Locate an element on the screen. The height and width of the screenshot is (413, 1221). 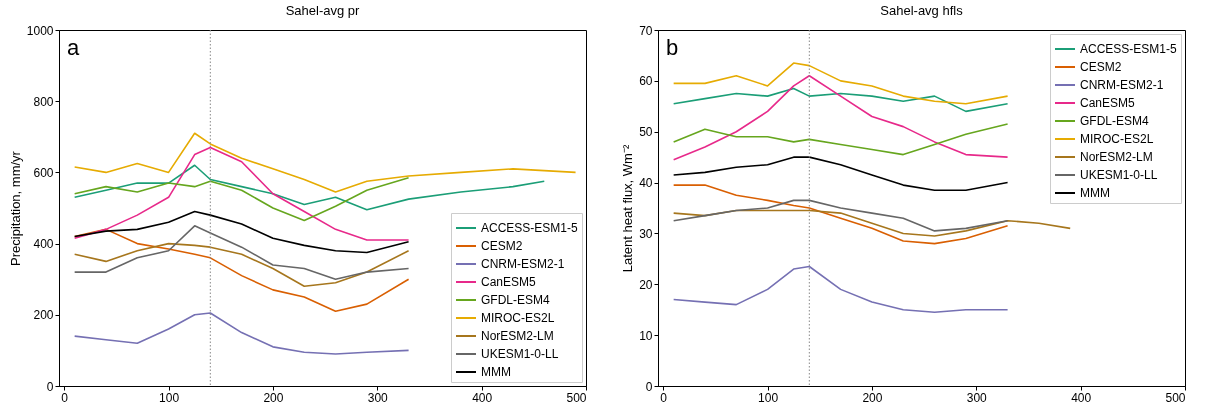
y-tick-label: 200 is located at coordinates (43, 315).